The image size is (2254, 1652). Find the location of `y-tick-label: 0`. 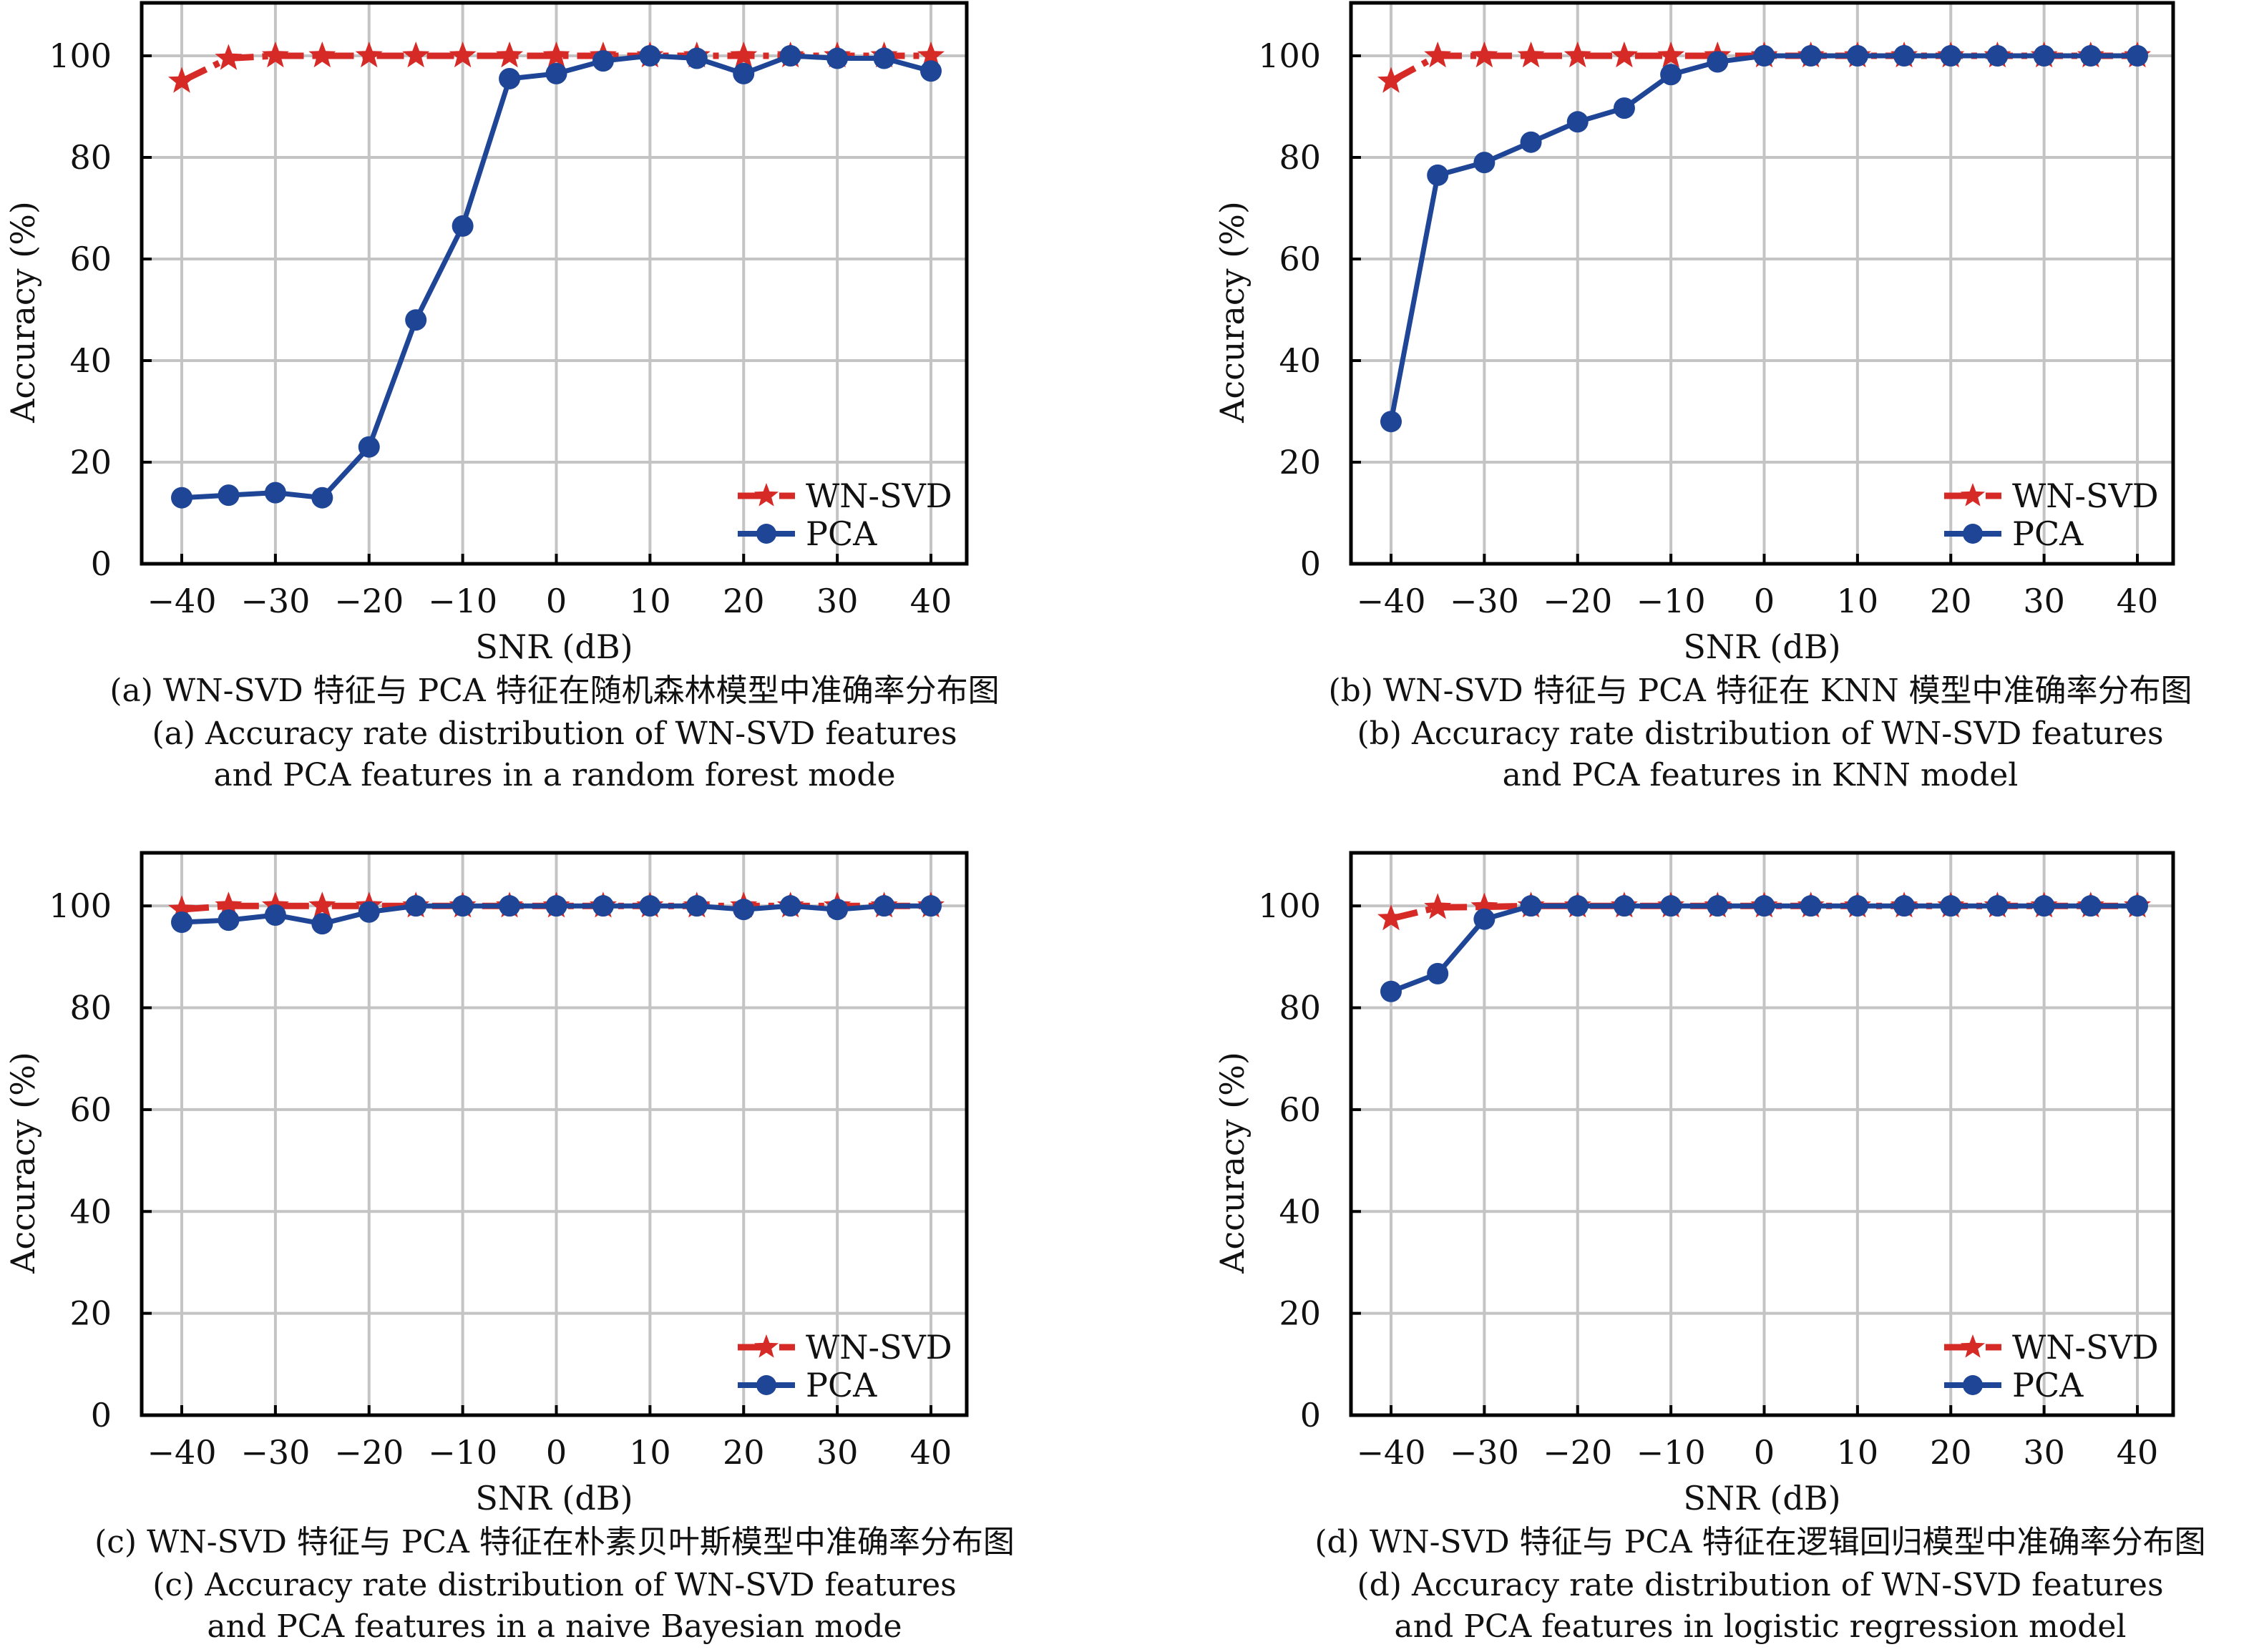

y-tick-label: 0 is located at coordinates (101, 563).